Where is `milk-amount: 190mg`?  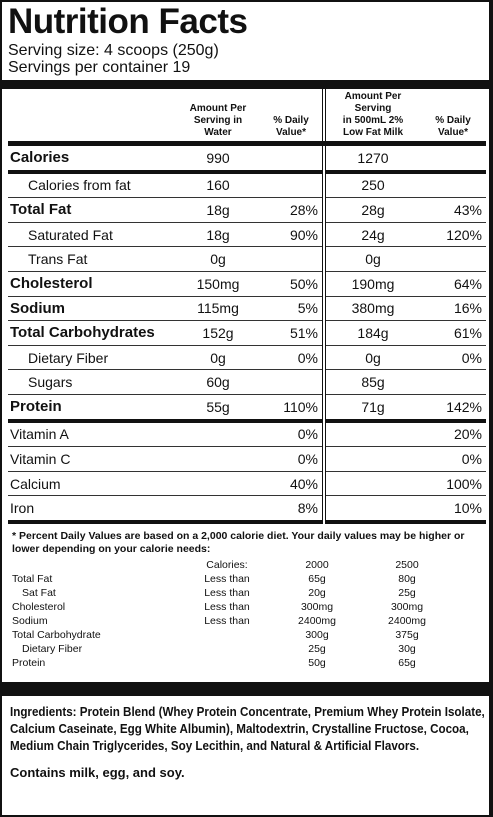 milk-amount: 190mg is located at coordinates (371, 284).